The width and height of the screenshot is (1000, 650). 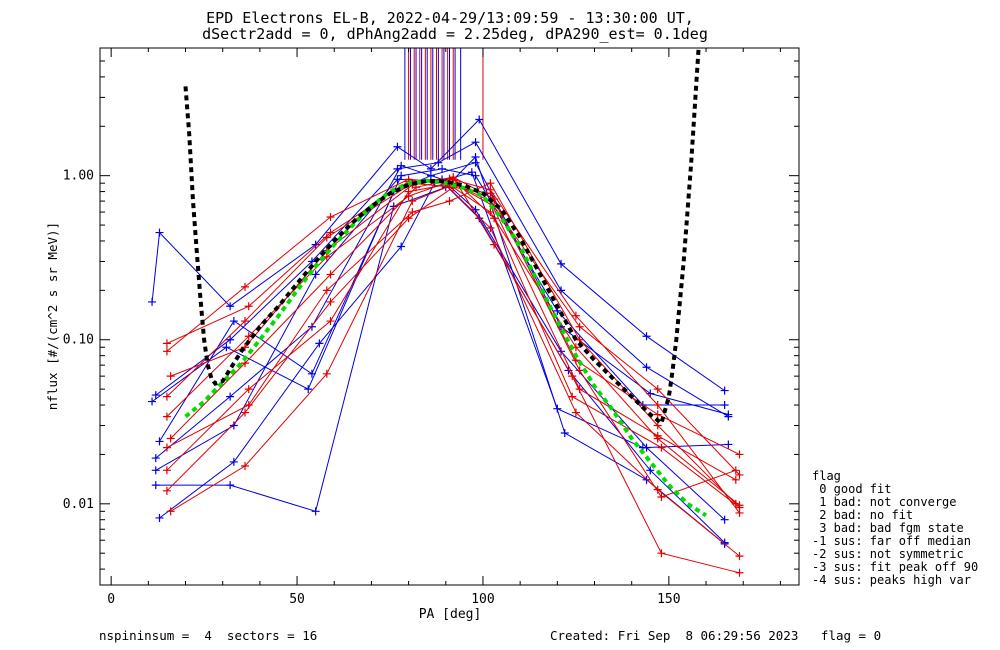 I want to click on footer-spin-info: nspininsum = 4 sectors = 16, so click(x=208, y=635).